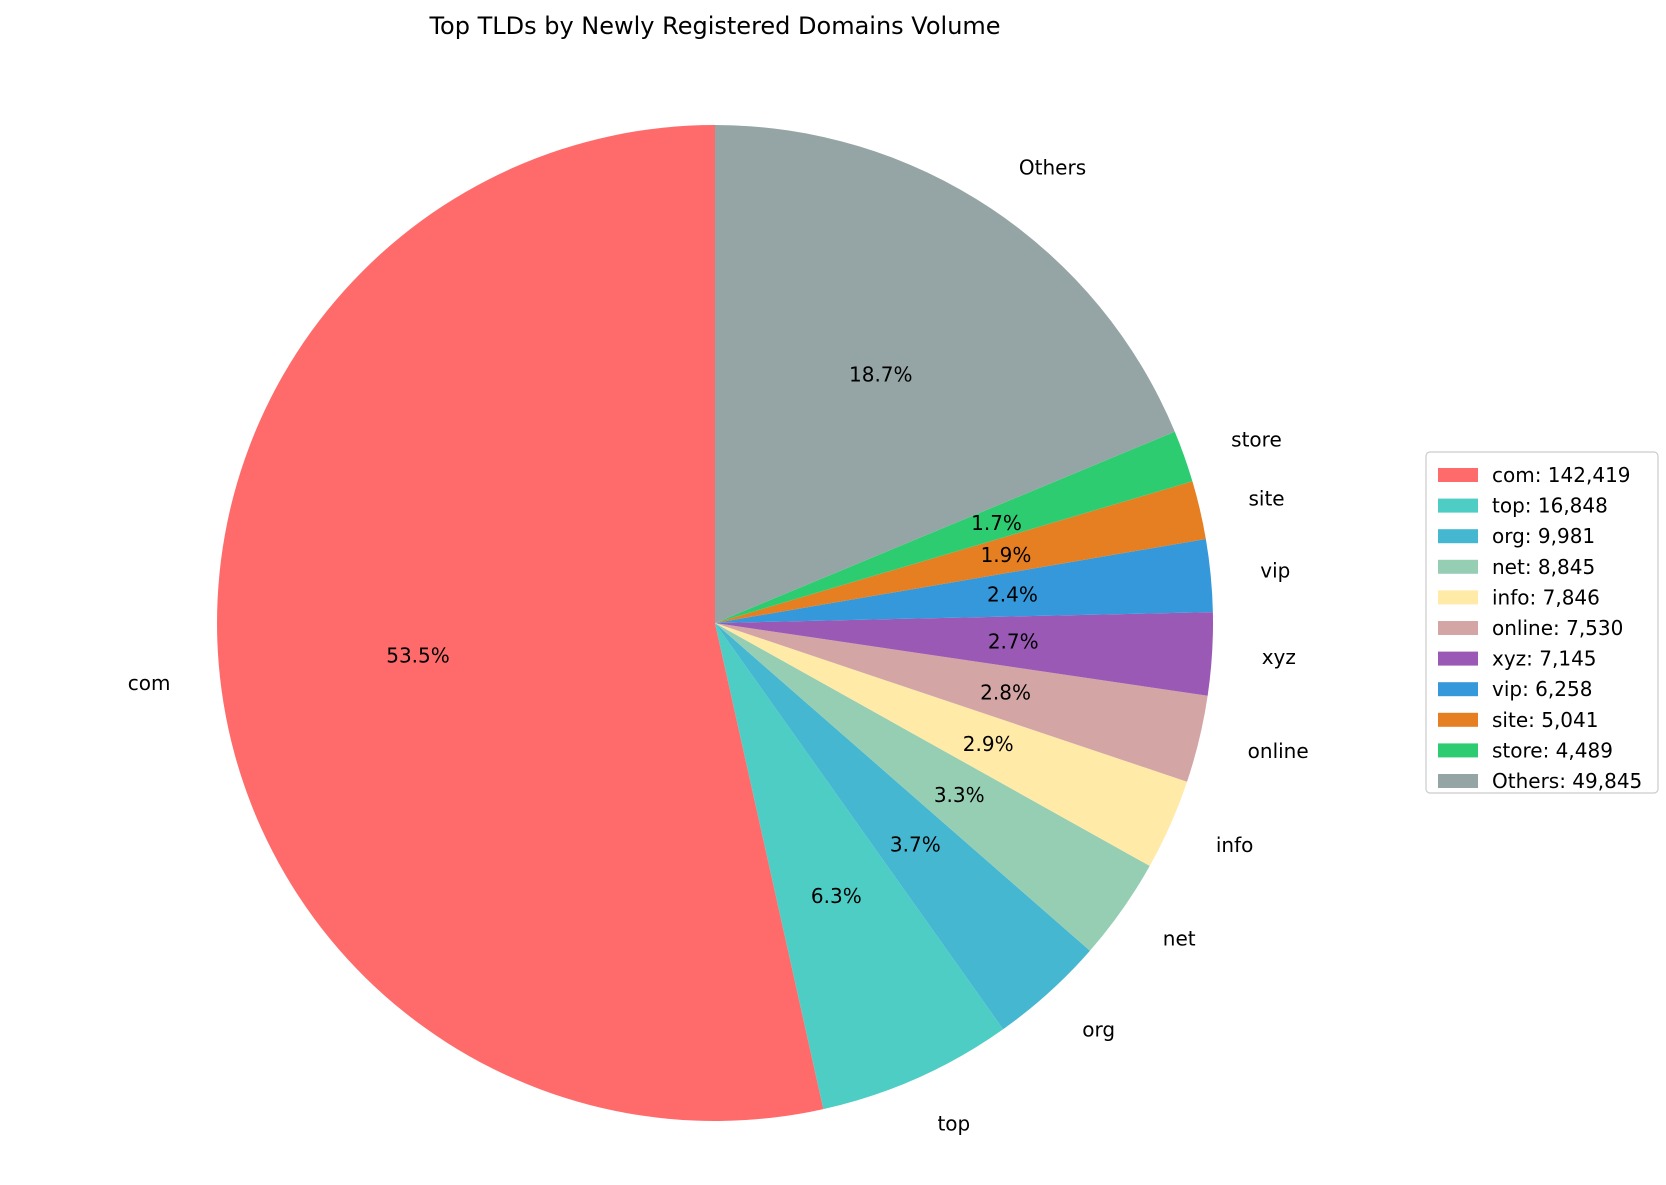  Describe the element at coordinates (836, 896) in the screenshot. I see `percent-label-top: 6.3%` at that location.